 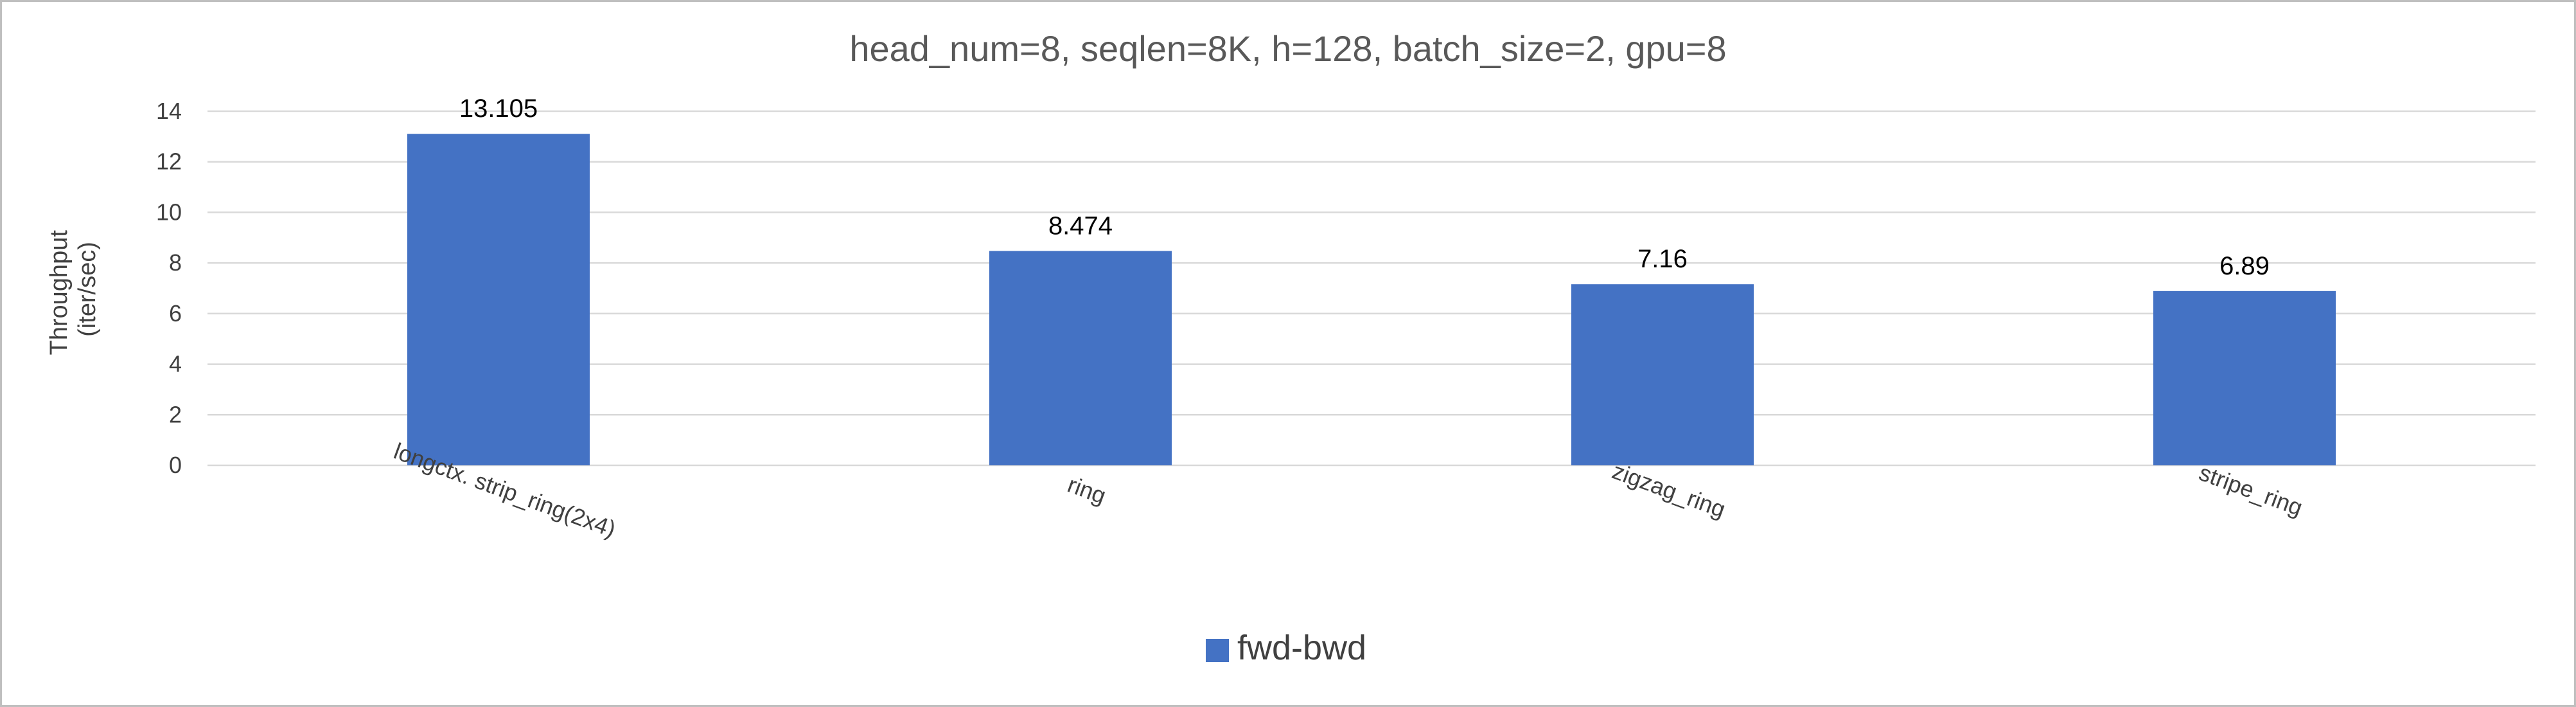 I want to click on y-axis-label: Throughput (iter/sec), so click(x=73, y=289).